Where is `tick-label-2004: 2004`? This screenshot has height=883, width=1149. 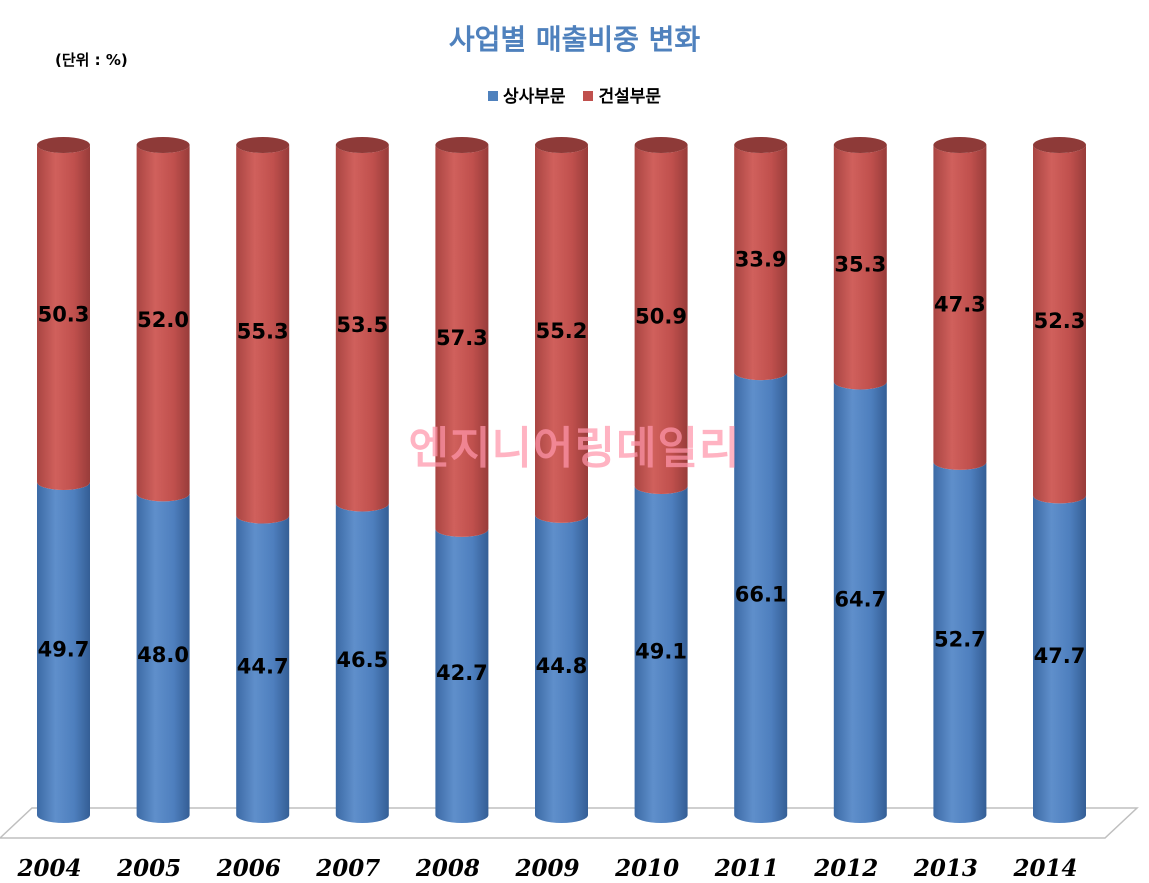
tick-label-2004: 2004 is located at coordinates (48, 868).